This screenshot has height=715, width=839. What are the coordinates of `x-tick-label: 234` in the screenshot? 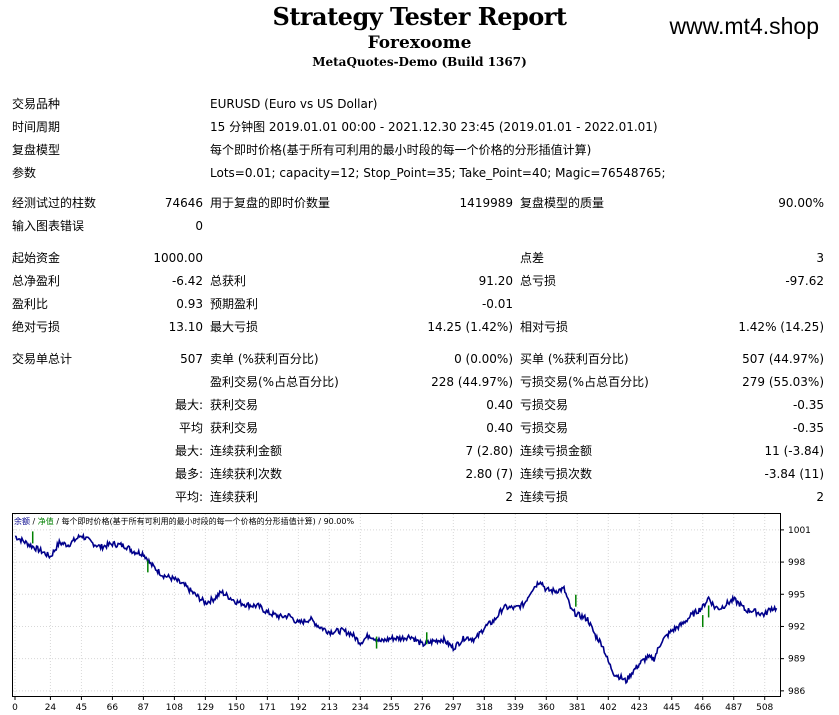 It's located at (360, 708).